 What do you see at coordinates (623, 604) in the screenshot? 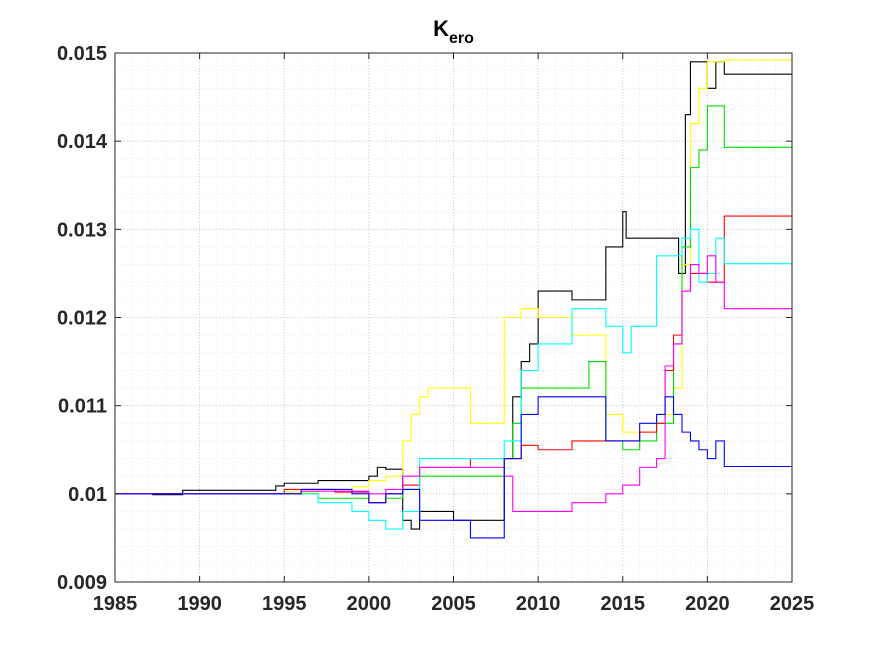
I see `x-tick-label: 2015` at bounding box center [623, 604].